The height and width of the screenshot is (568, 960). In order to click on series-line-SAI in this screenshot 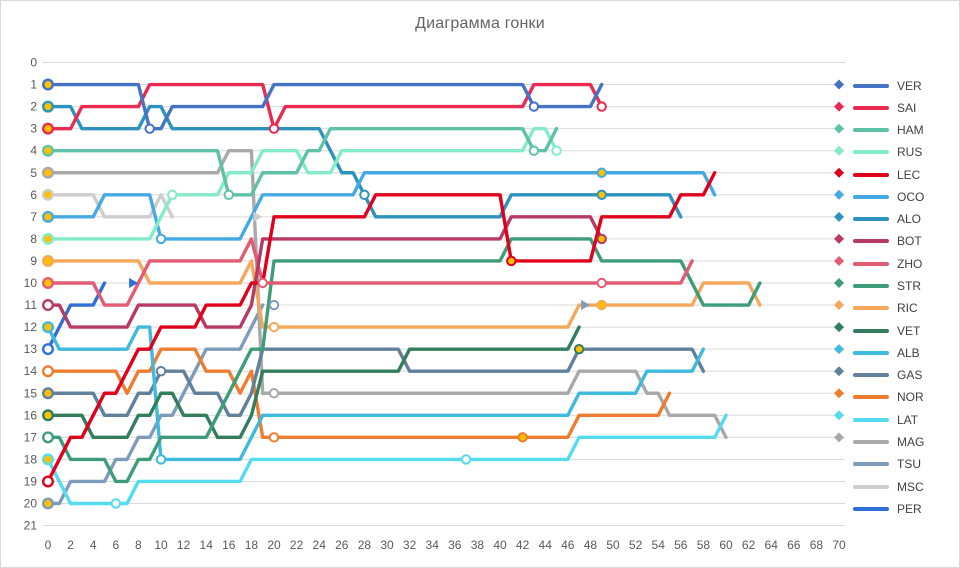, I will do `click(325, 106)`.